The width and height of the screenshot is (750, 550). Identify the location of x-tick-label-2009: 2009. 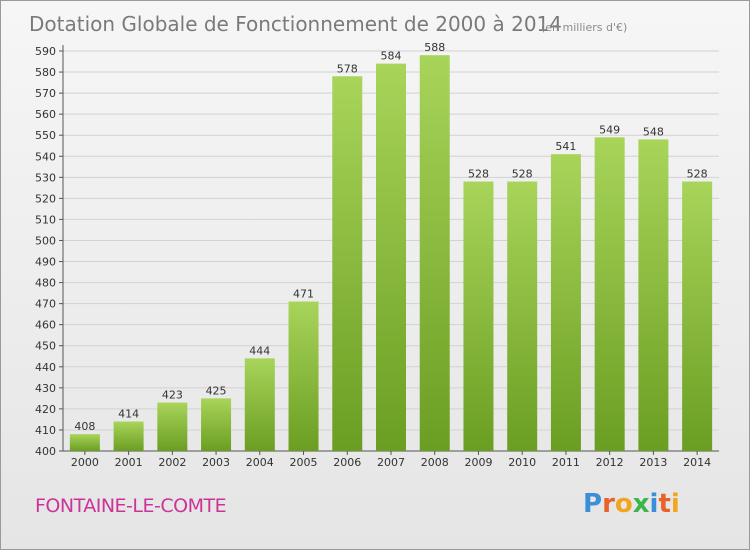
(478, 462).